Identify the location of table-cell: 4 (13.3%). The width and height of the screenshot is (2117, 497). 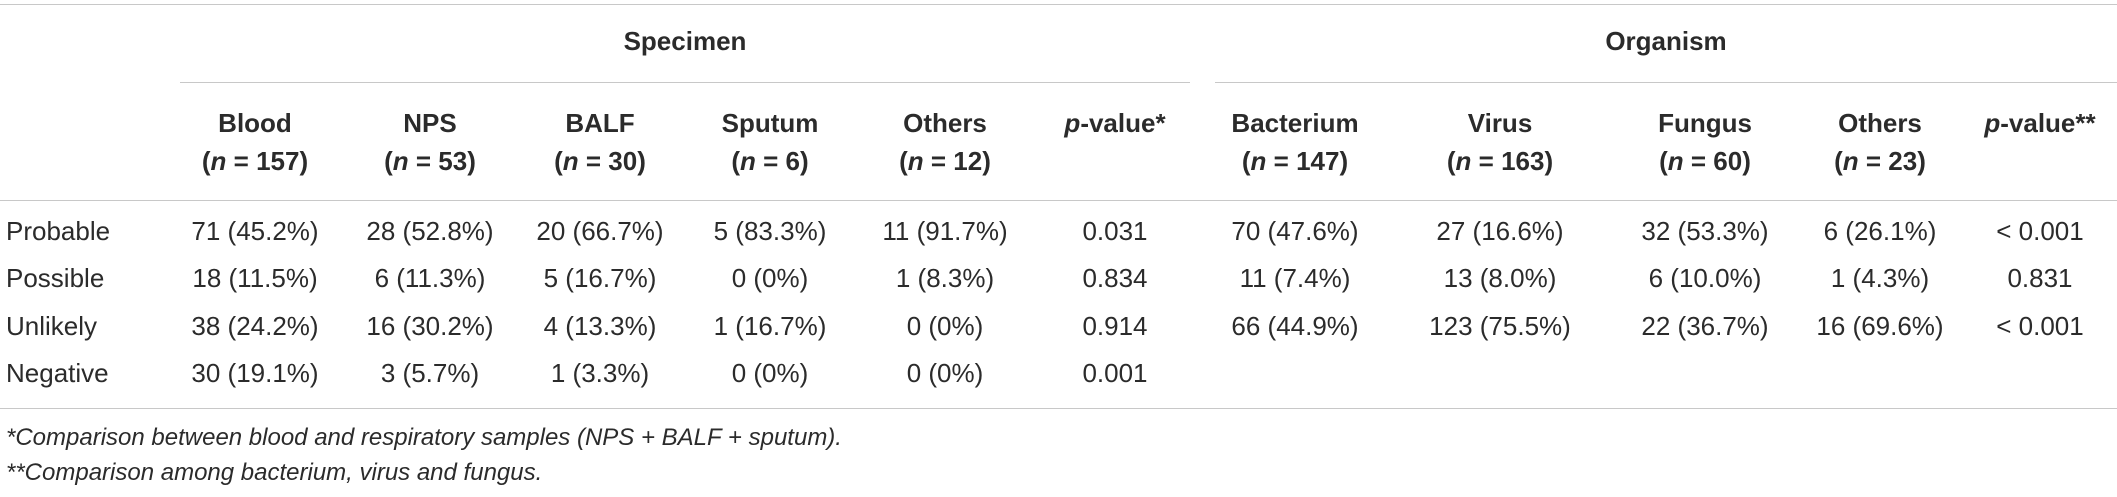
(600, 326).